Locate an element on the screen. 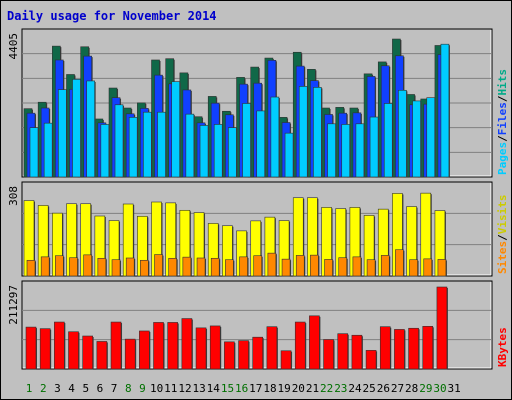 The image size is (512, 400). legend-entry: Sites is located at coordinates (502, 257).